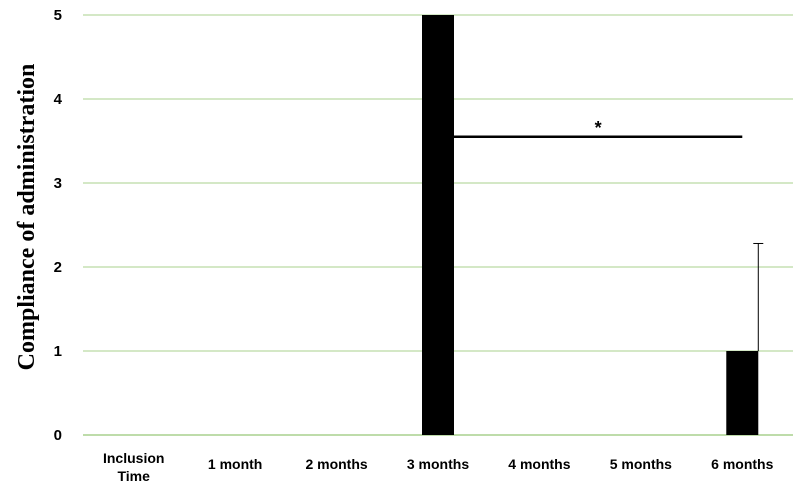  Describe the element at coordinates (539, 464) in the screenshot. I see `x-tick-label-4: 4 months` at that location.